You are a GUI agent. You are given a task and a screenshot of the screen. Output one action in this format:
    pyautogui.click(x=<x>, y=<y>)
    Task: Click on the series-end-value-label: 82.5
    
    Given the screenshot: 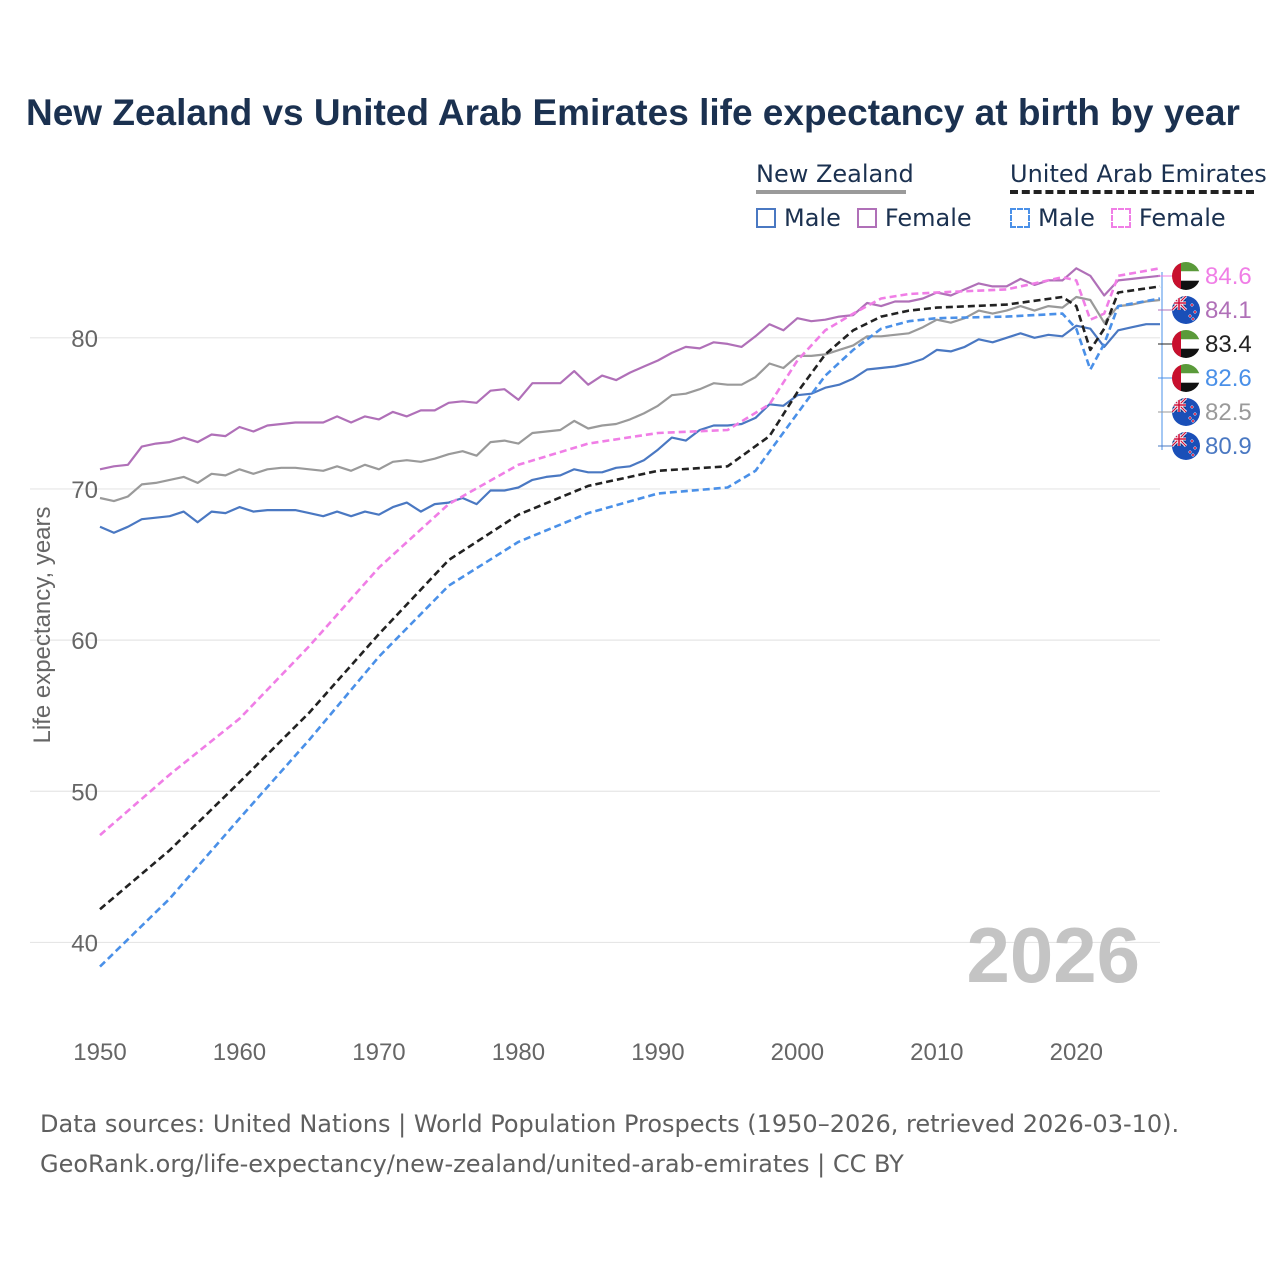 What is the action you would take?
    pyautogui.click(x=1228, y=412)
    